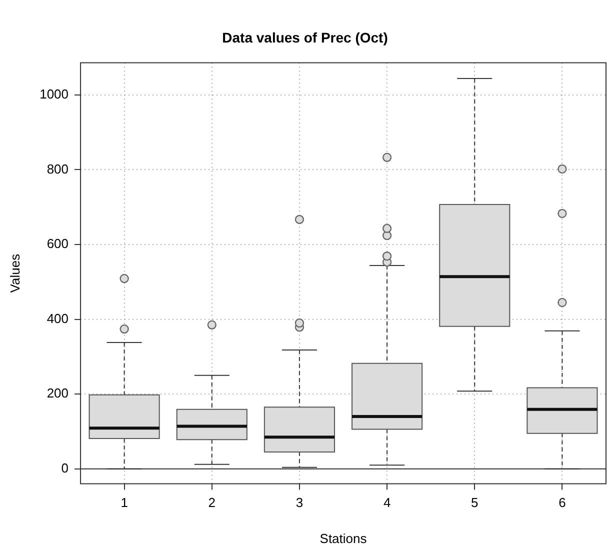 This screenshot has width=608, height=557. Describe the element at coordinates (300, 502) in the screenshot. I see `x-tick-label: 3` at that location.